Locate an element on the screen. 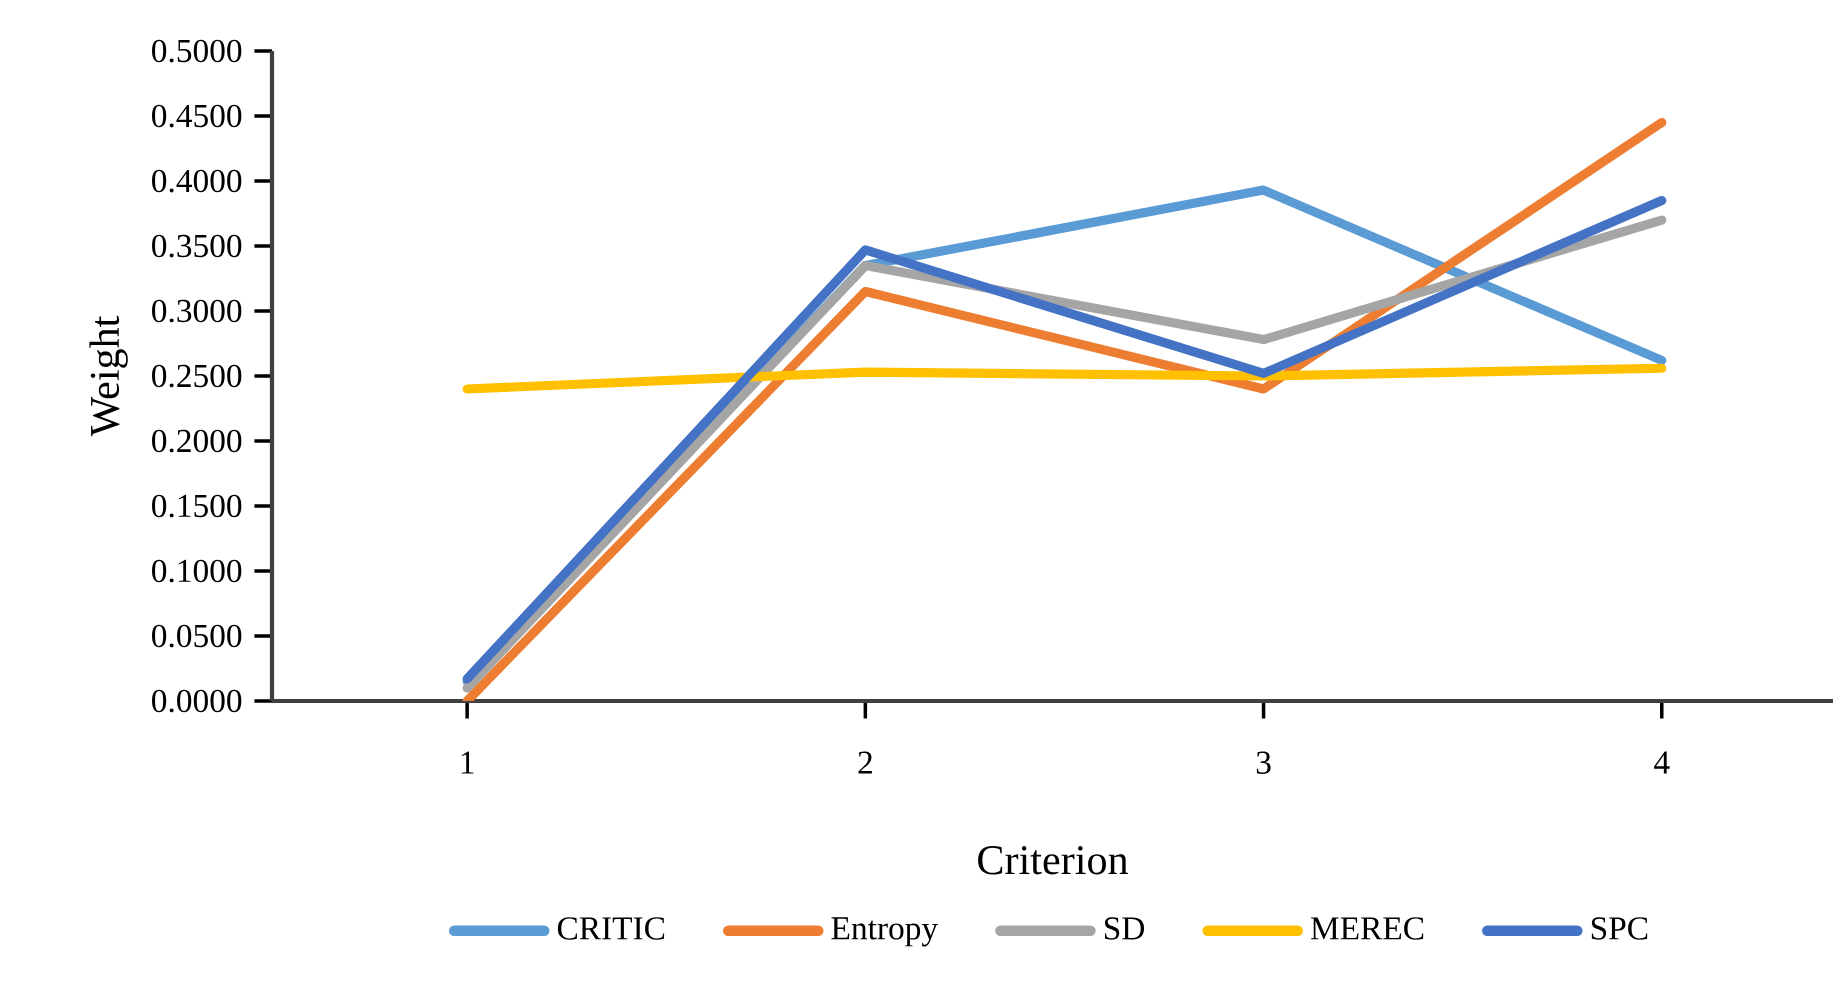  y-tick-label: 0.5000 is located at coordinates (197, 51).